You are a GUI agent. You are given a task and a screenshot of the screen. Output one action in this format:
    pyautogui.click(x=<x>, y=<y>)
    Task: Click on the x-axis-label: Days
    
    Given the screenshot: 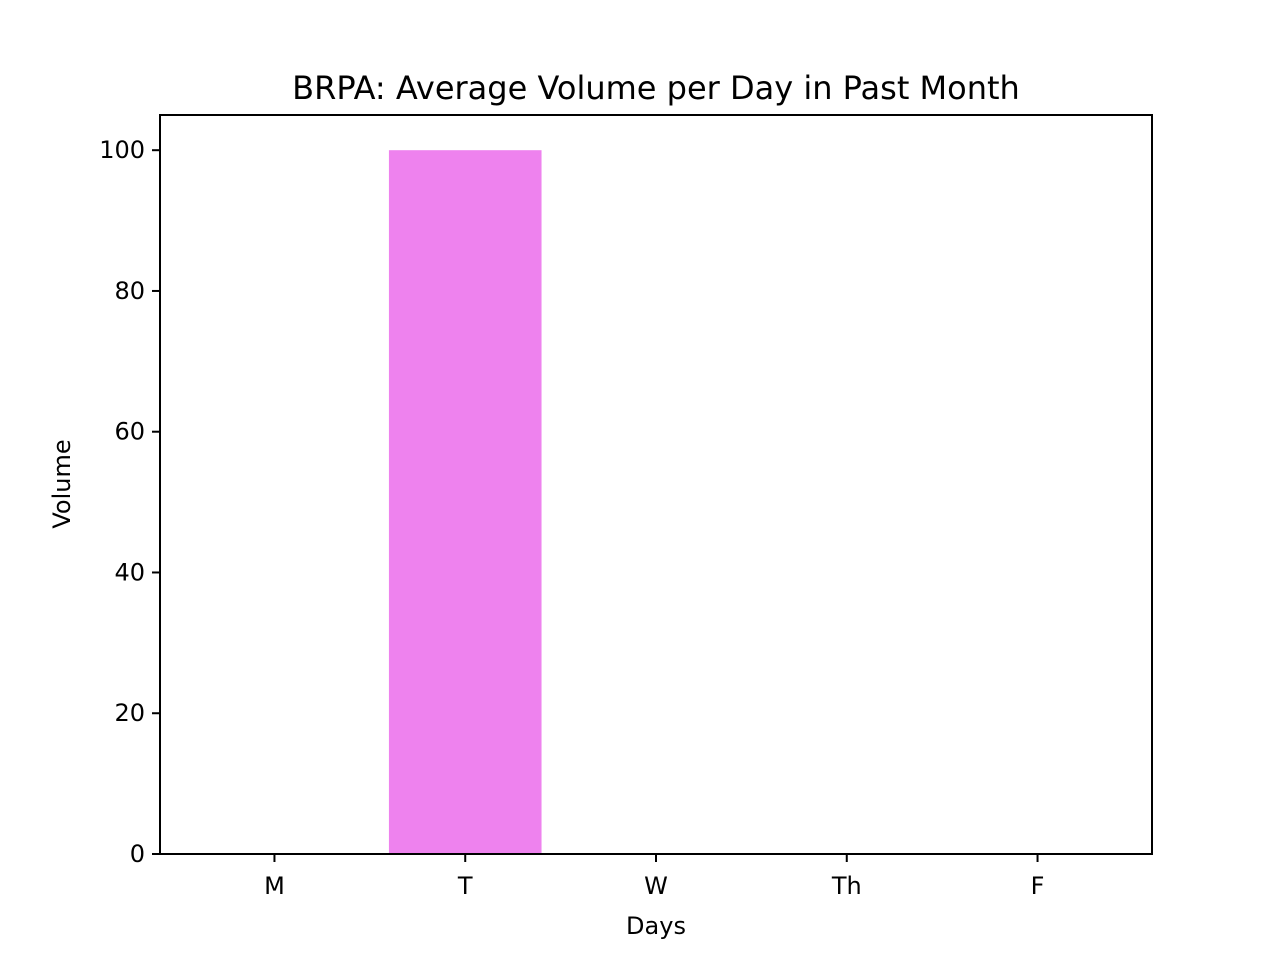 What is the action you would take?
    pyautogui.click(x=656, y=926)
    